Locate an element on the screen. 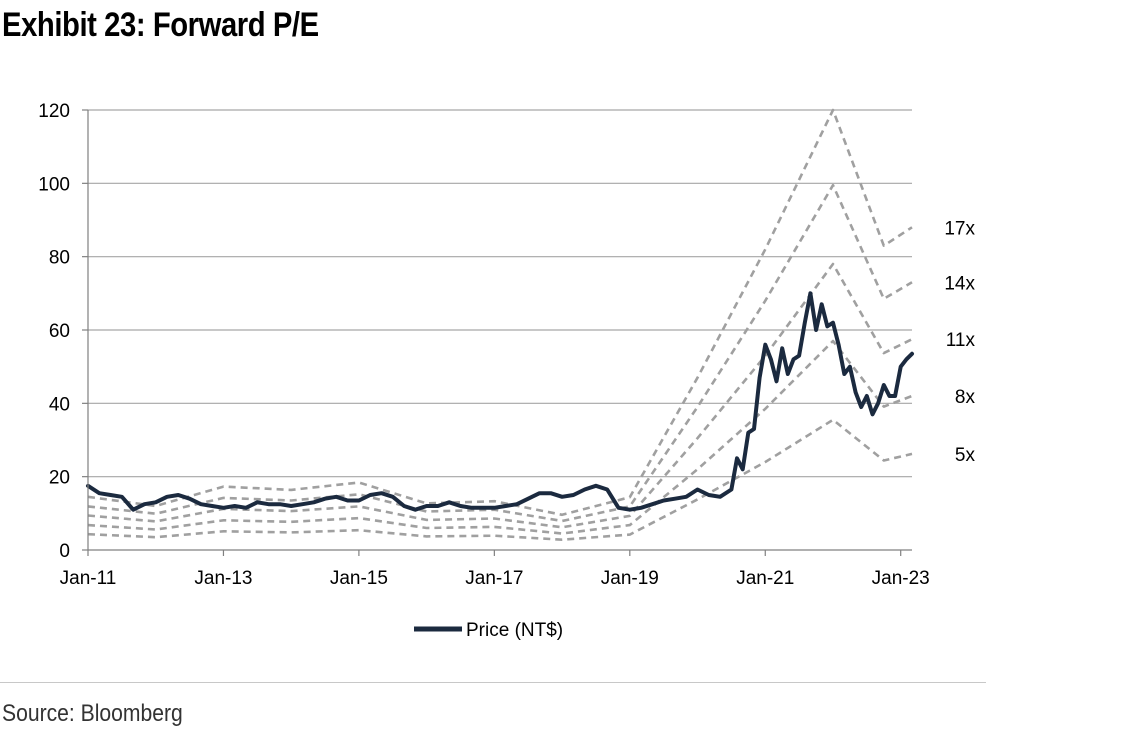  y-tick-label: 20 is located at coordinates (59, 478).